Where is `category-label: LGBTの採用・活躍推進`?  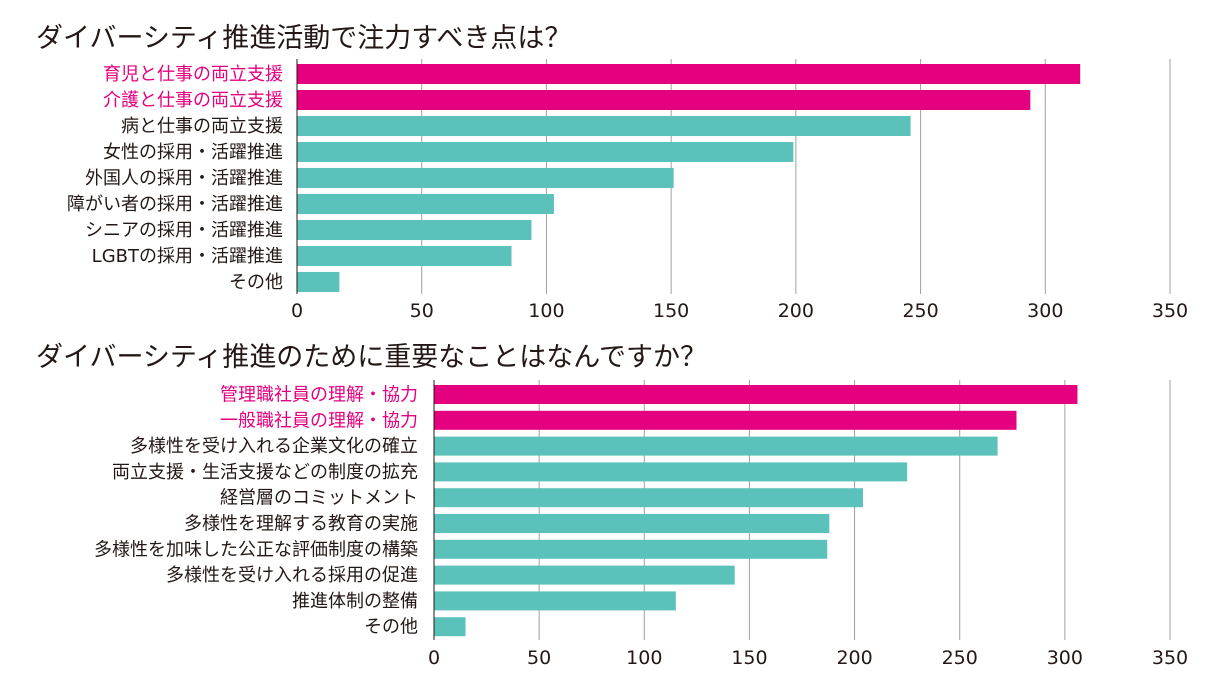 category-label: LGBTの採用・活躍推進 is located at coordinates (187, 256).